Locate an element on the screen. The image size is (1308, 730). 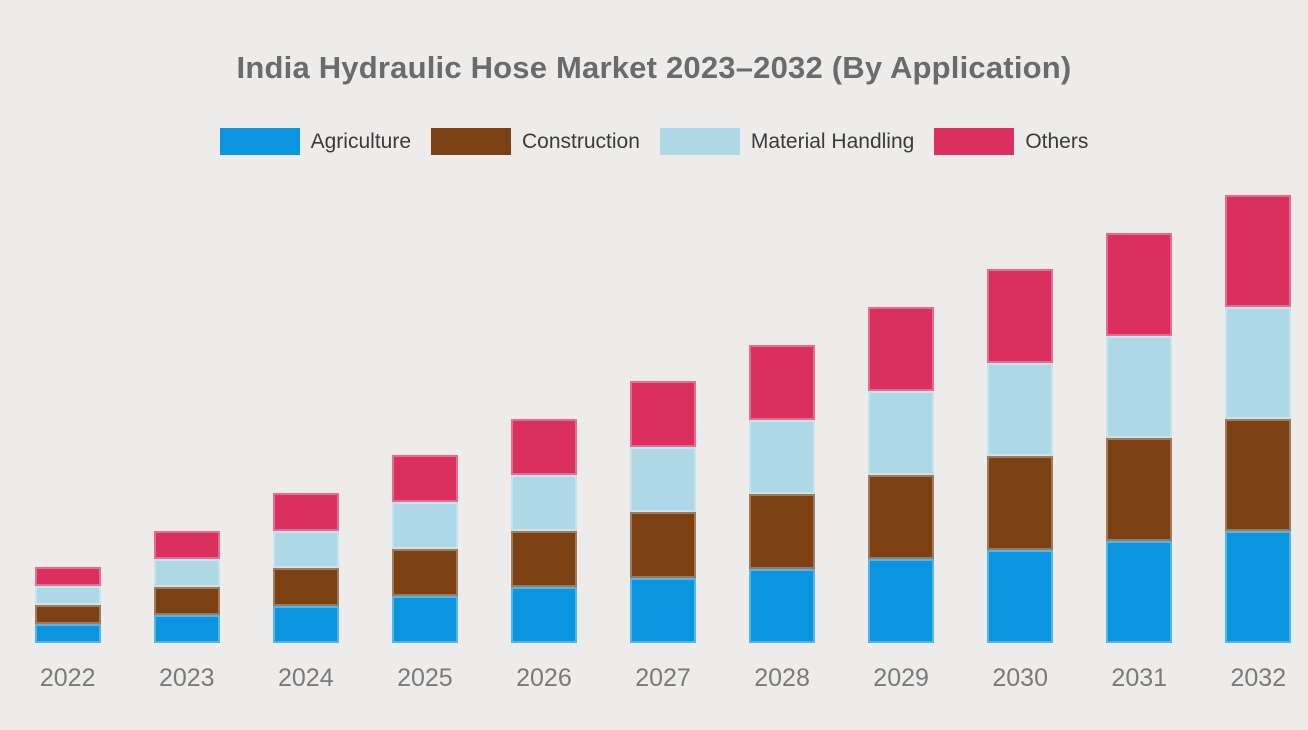
stacked-bar-2023 is located at coordinates (186, 587).